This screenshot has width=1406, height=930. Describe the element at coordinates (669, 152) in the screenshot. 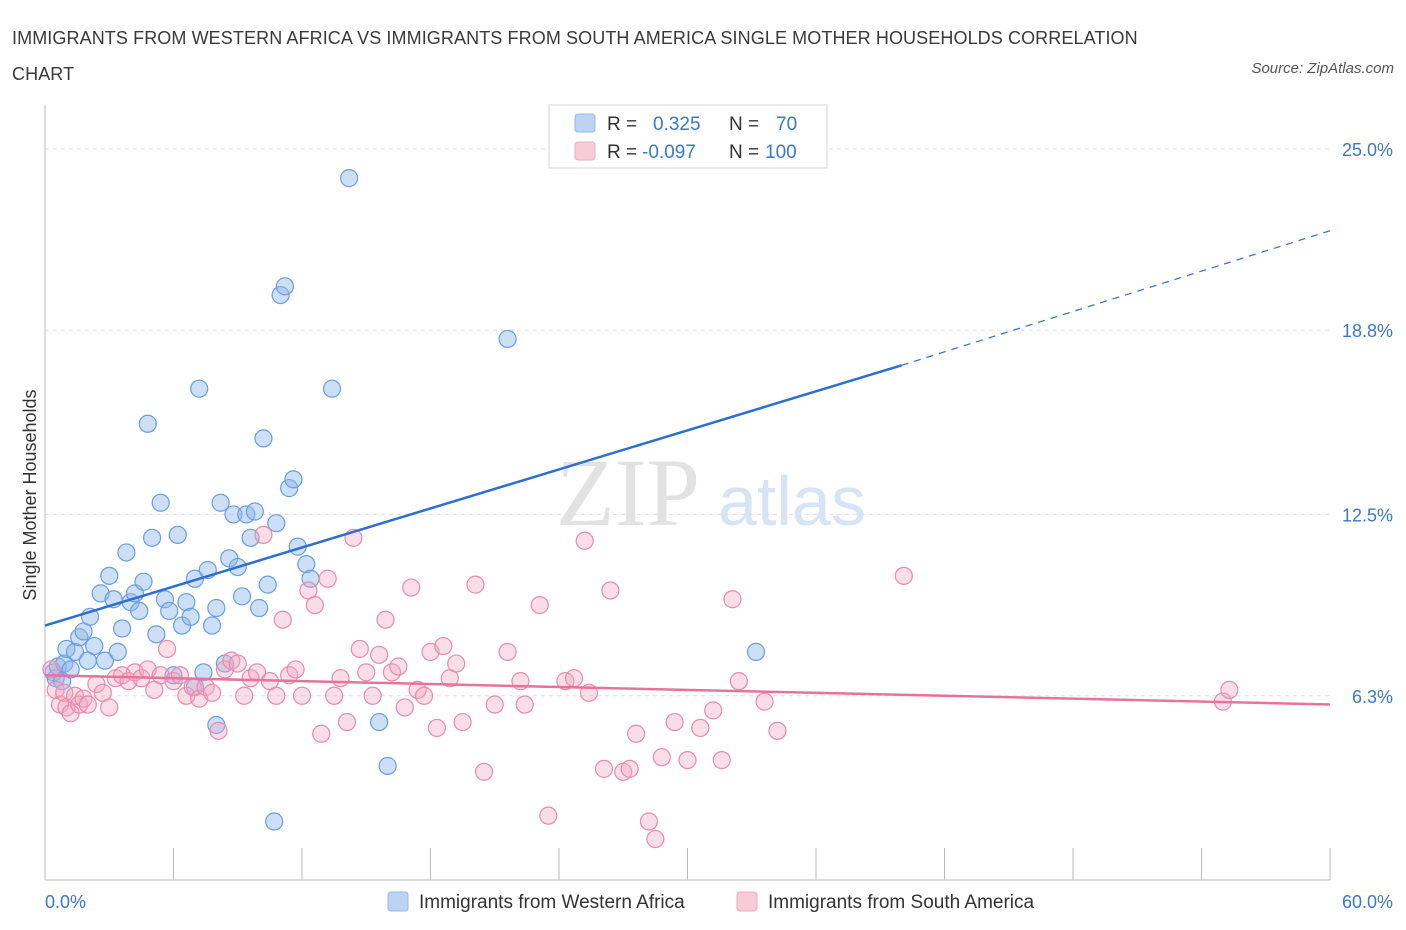

I see `legend-r-value-pink: -0.097` at that location.